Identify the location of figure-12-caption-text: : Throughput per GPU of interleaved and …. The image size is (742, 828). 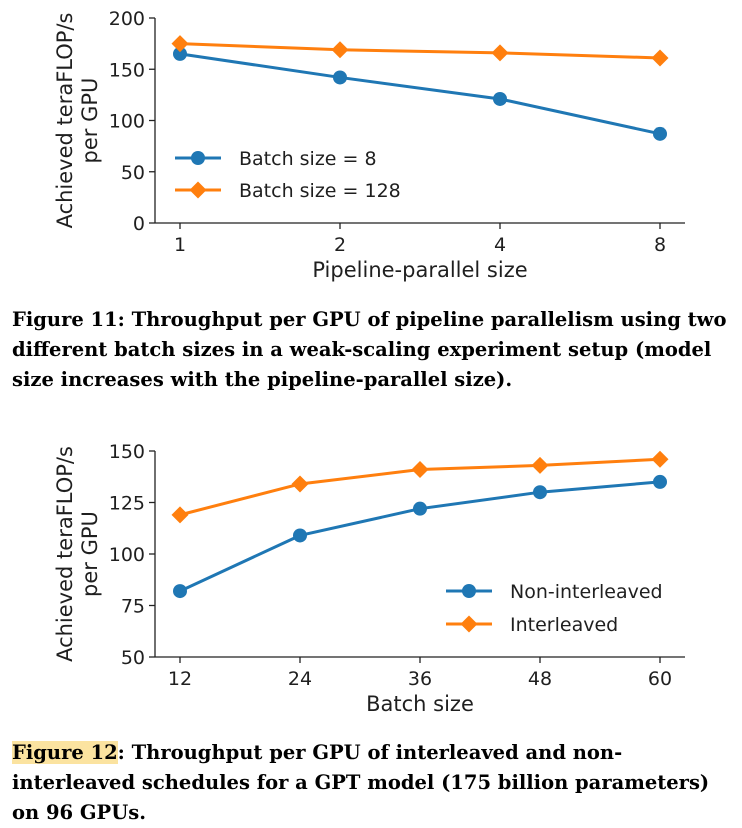
(361, 782).